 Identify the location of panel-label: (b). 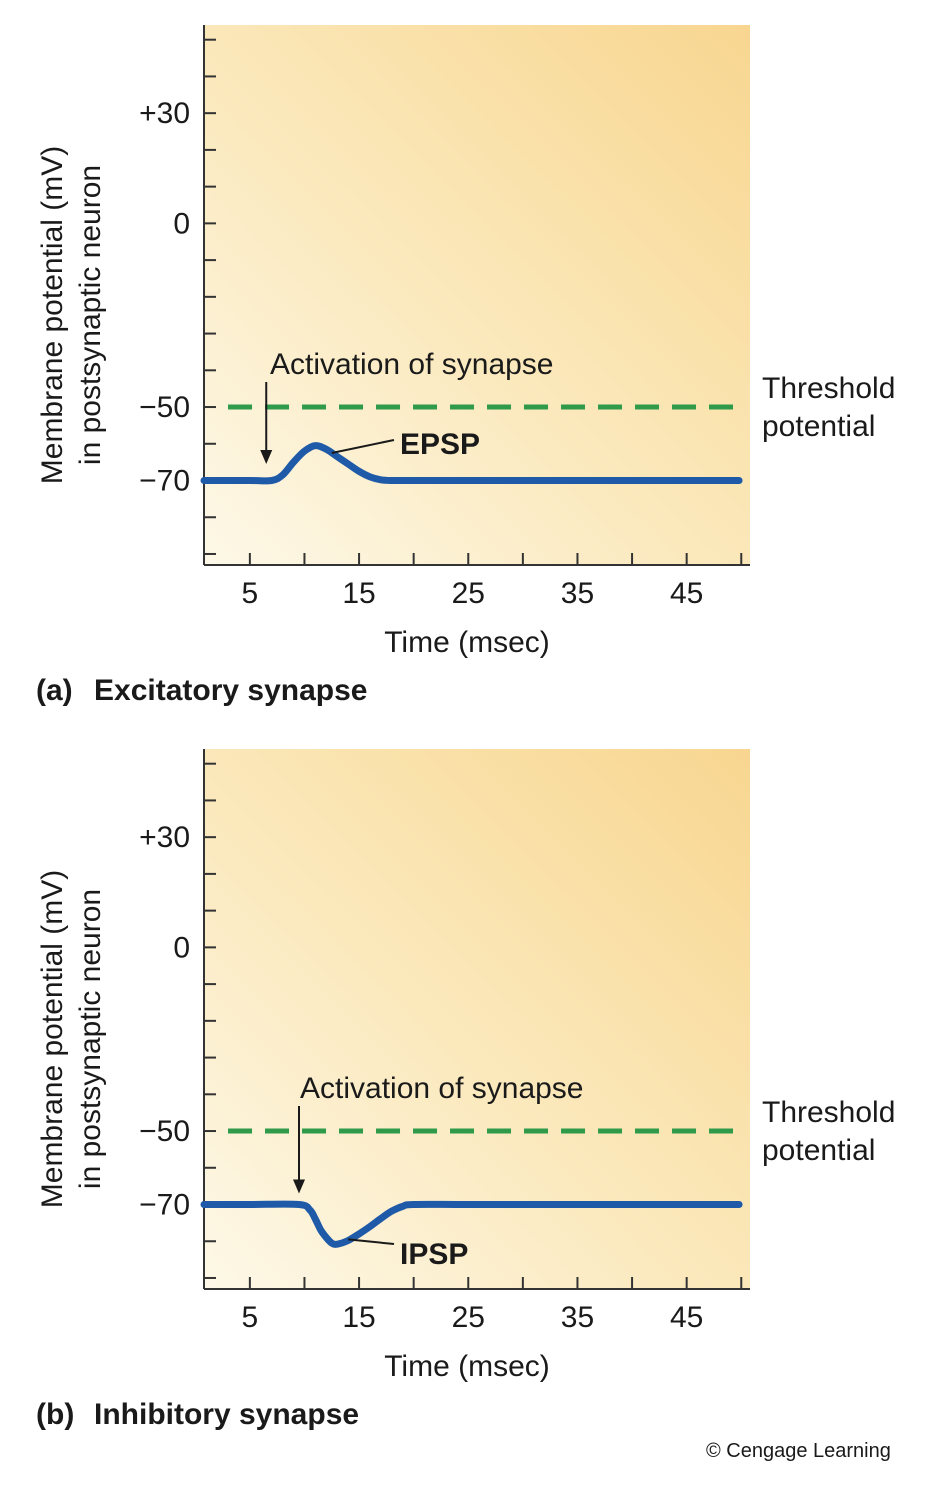
(55, 1414).